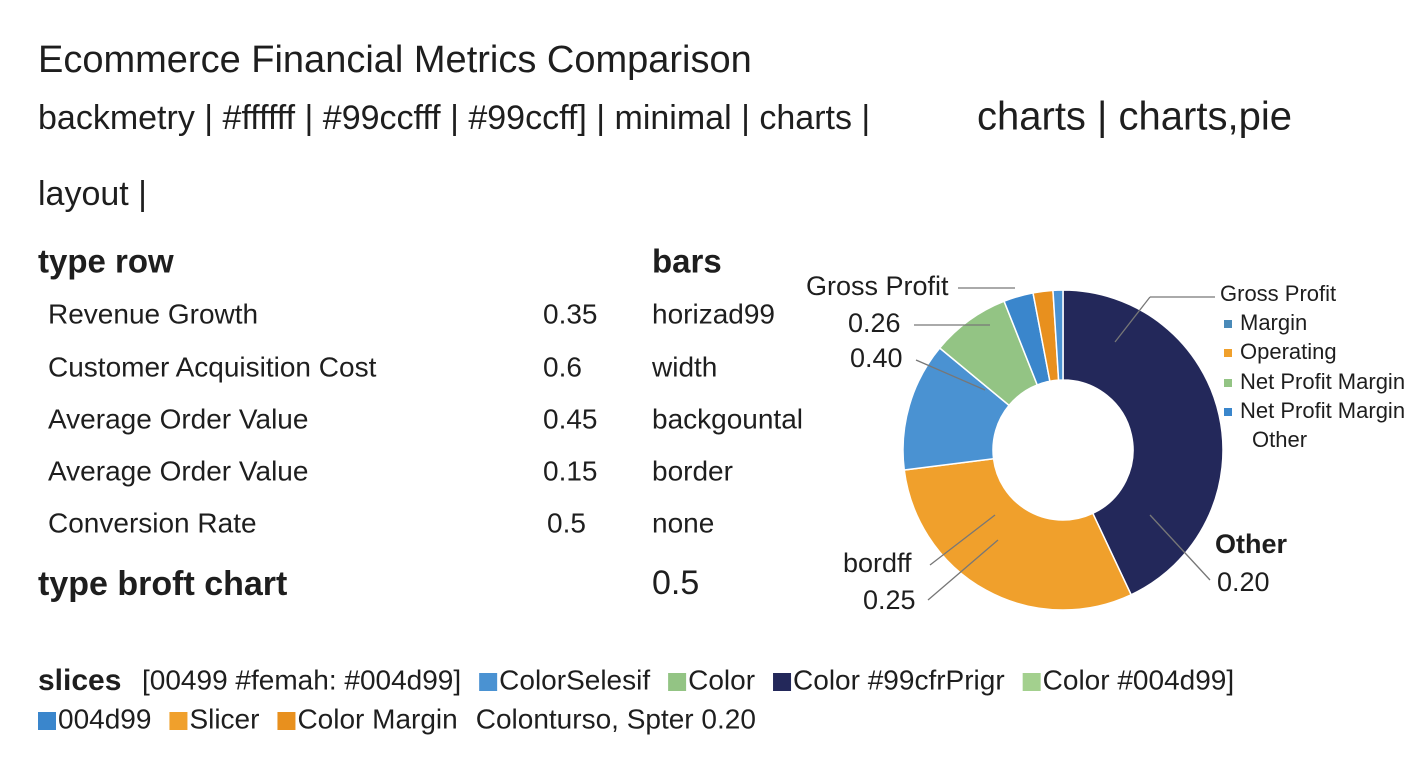 This screenshot has height=768, width=1408. I want to click on slice-label: Colonturso, Spter 0.20, so click(616, 718).